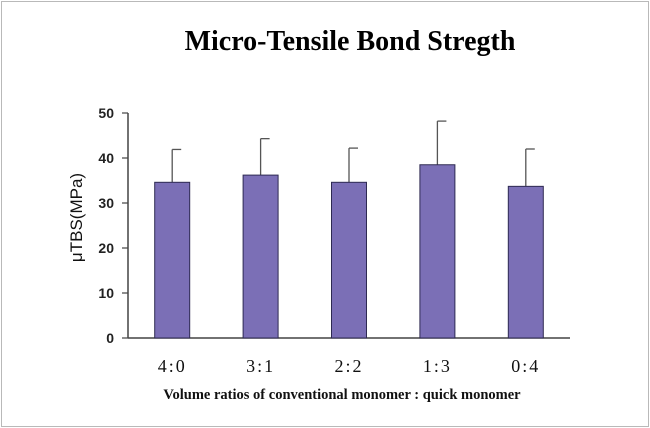  Describe the element at coordinates (110, 338) in the screenshot. I see `y-tick-label: 0` at that location.